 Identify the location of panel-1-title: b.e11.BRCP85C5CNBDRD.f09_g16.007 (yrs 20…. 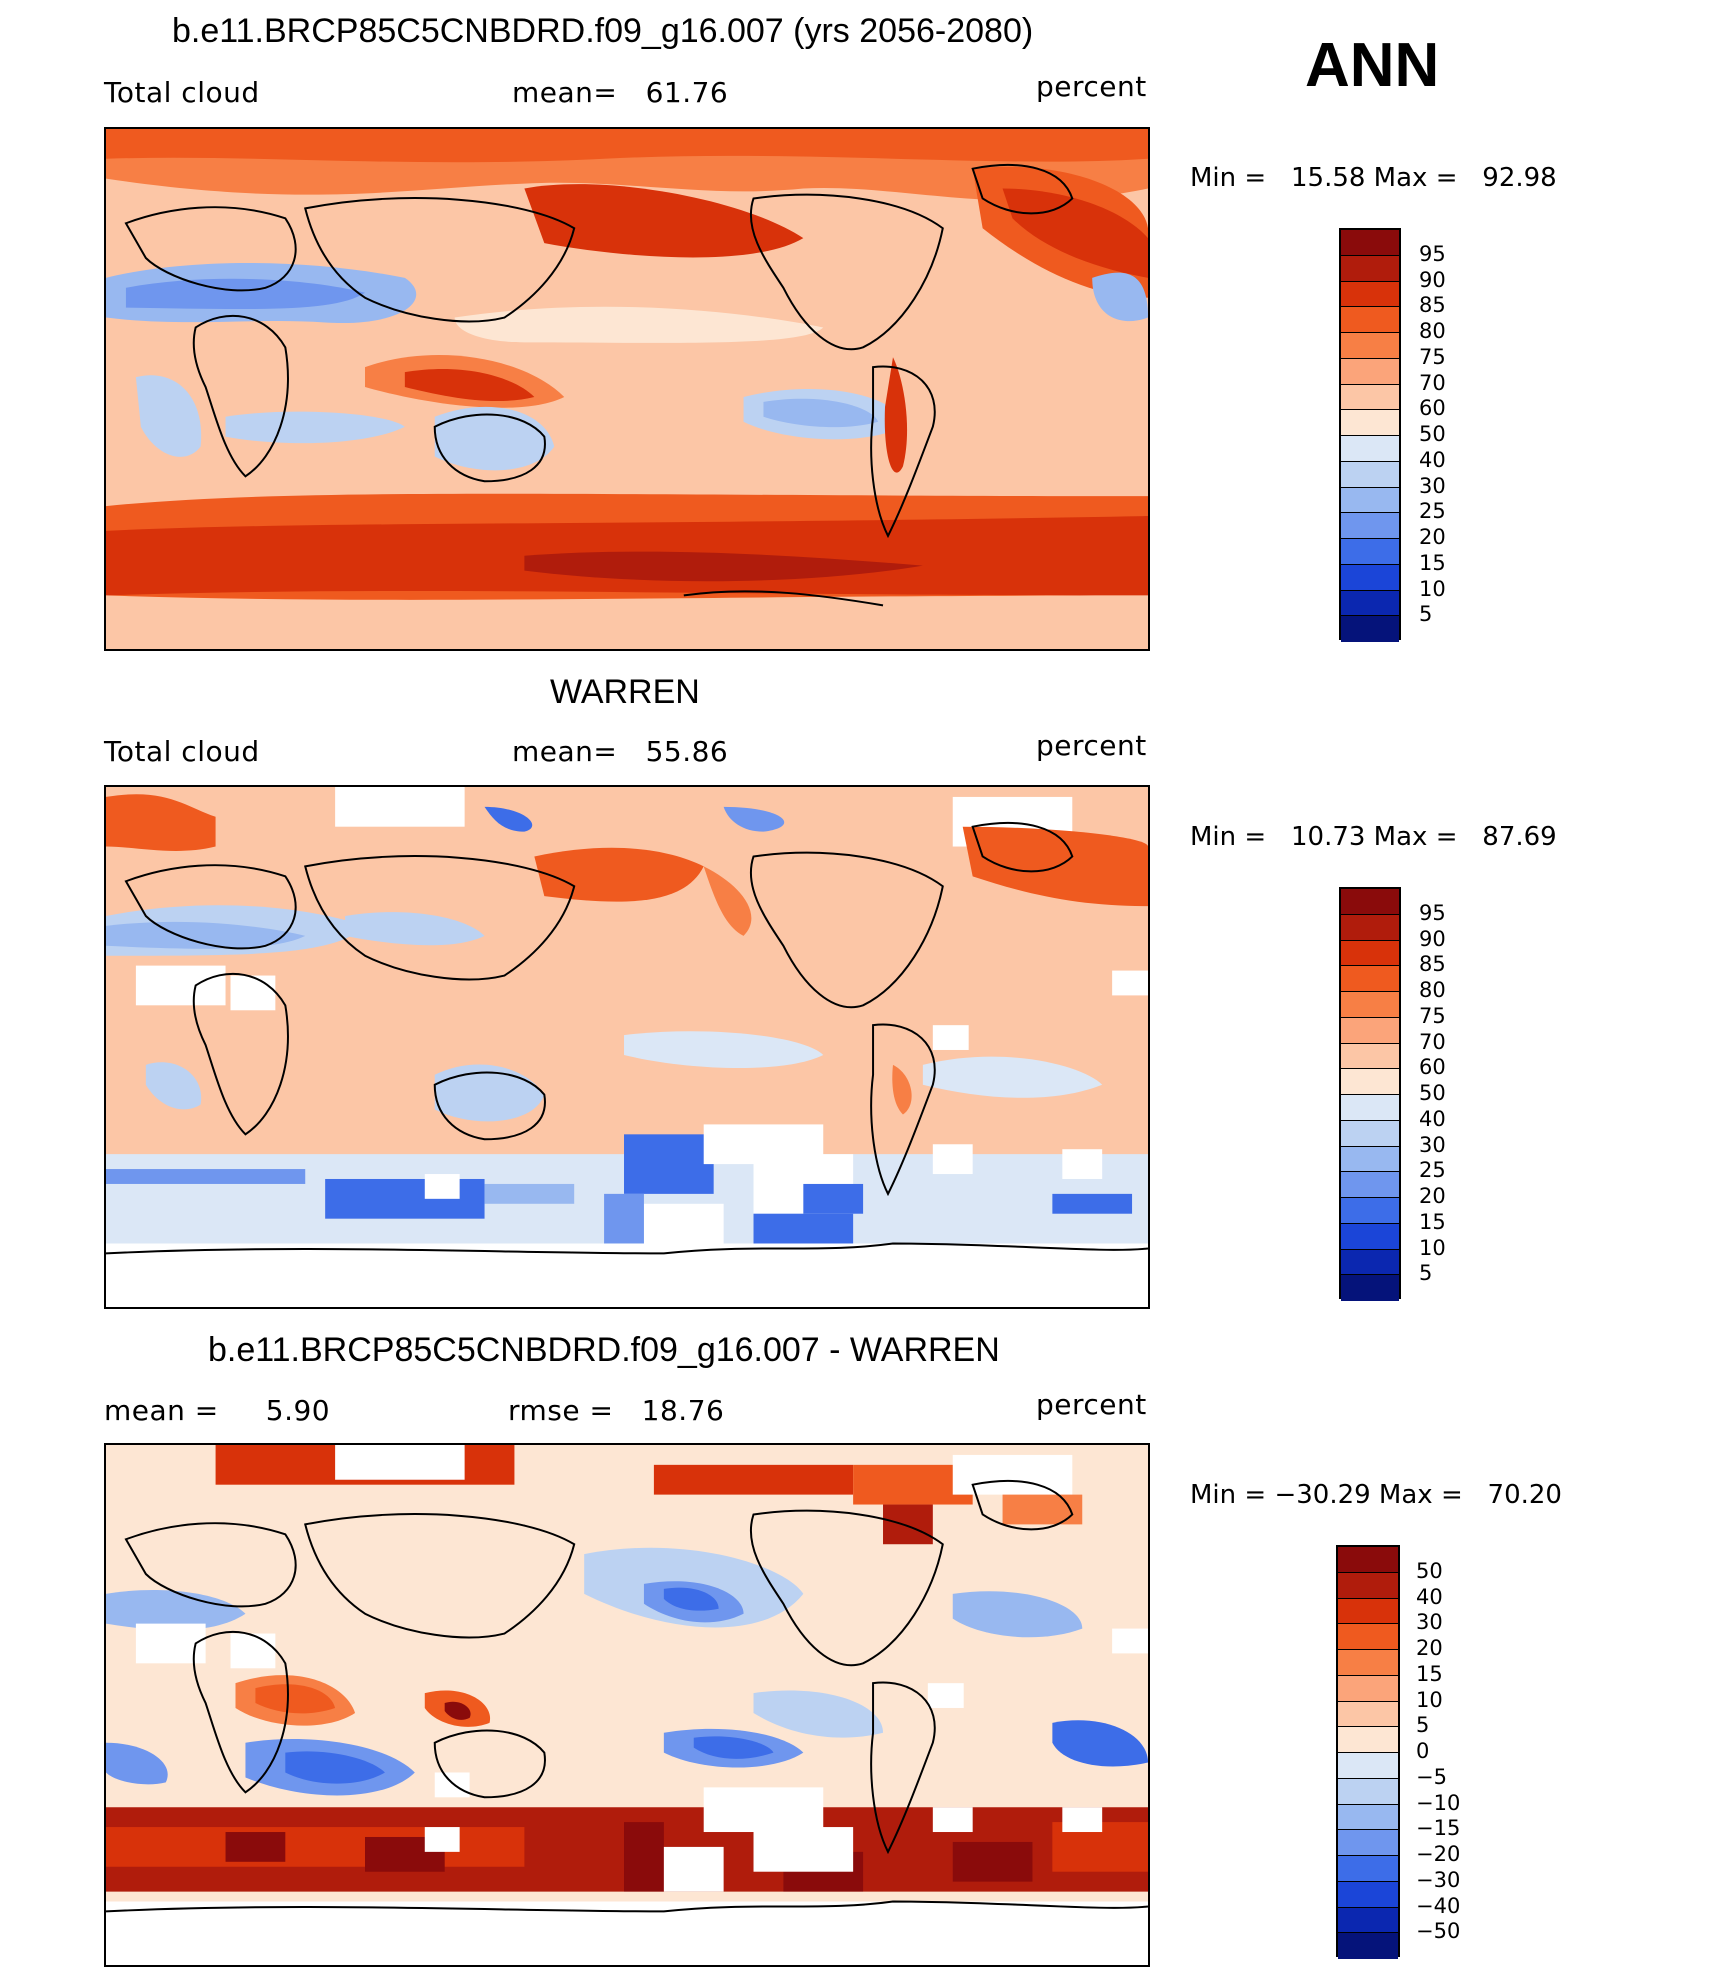
(603, 31).